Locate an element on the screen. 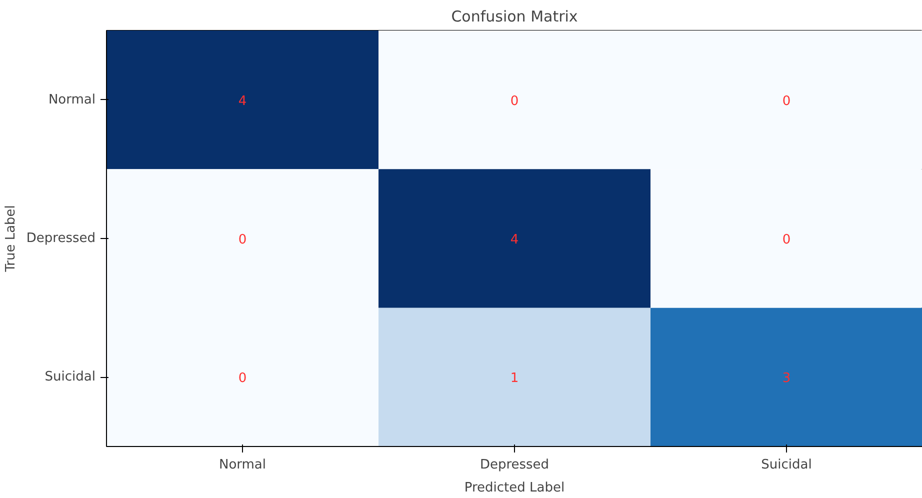 The width and height of the screenshot is (922, 498). data-label: 1 is located at coordinates (514, 378).